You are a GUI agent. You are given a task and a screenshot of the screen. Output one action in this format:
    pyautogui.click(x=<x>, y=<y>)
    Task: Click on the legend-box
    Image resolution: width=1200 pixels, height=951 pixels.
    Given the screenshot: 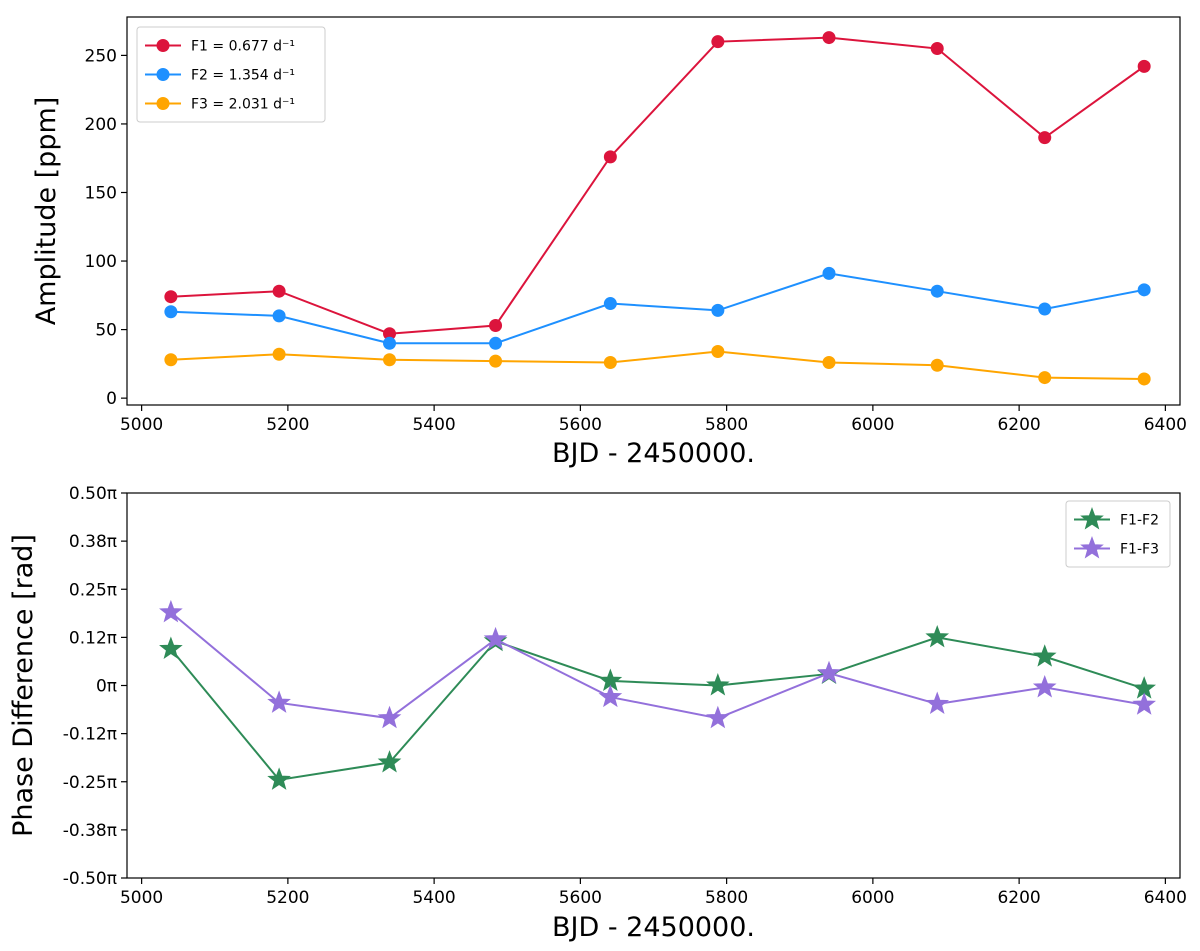 What is the action you would take?
    pyautogui.click(x=231, y=74)
    